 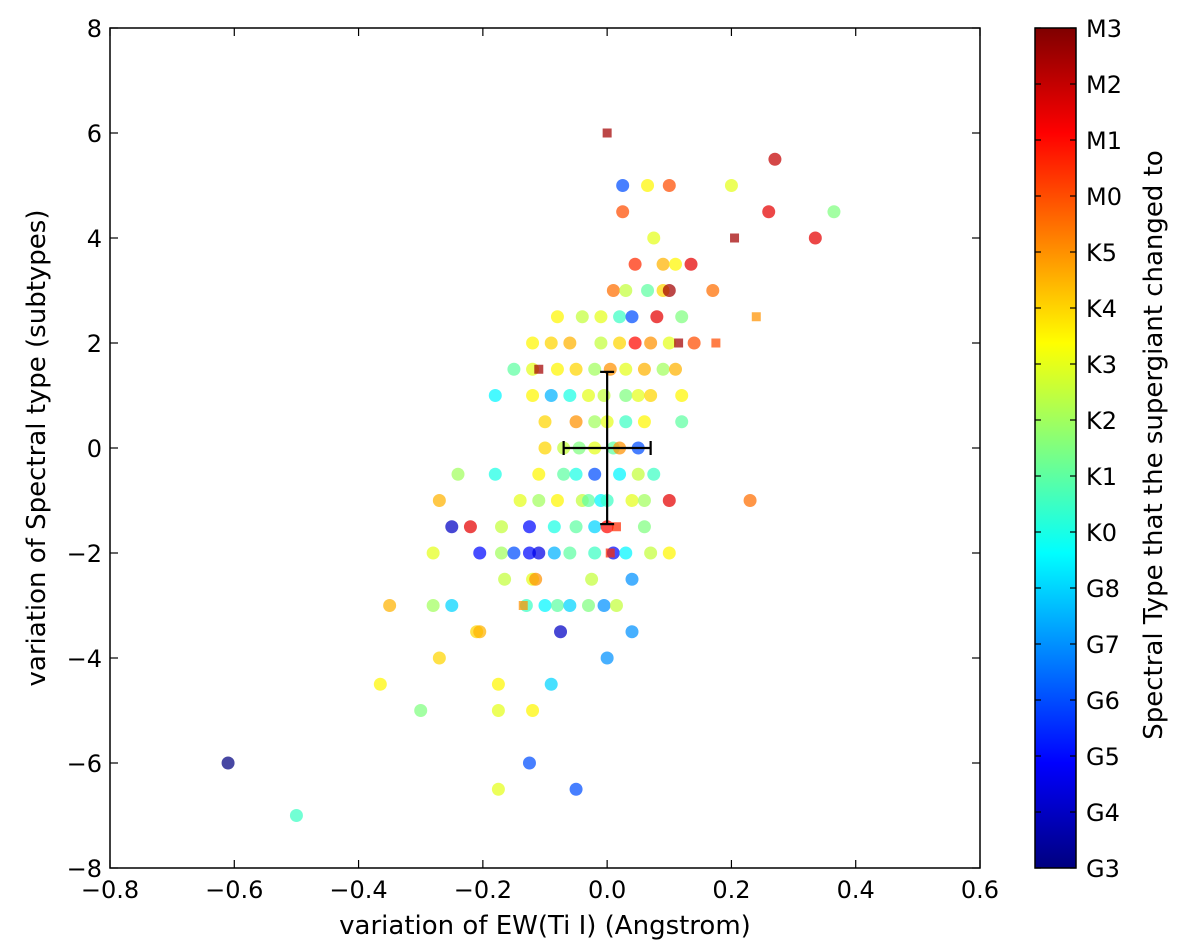 I want to click on x-tick-label: 0.2, so click(x=731, y=890).